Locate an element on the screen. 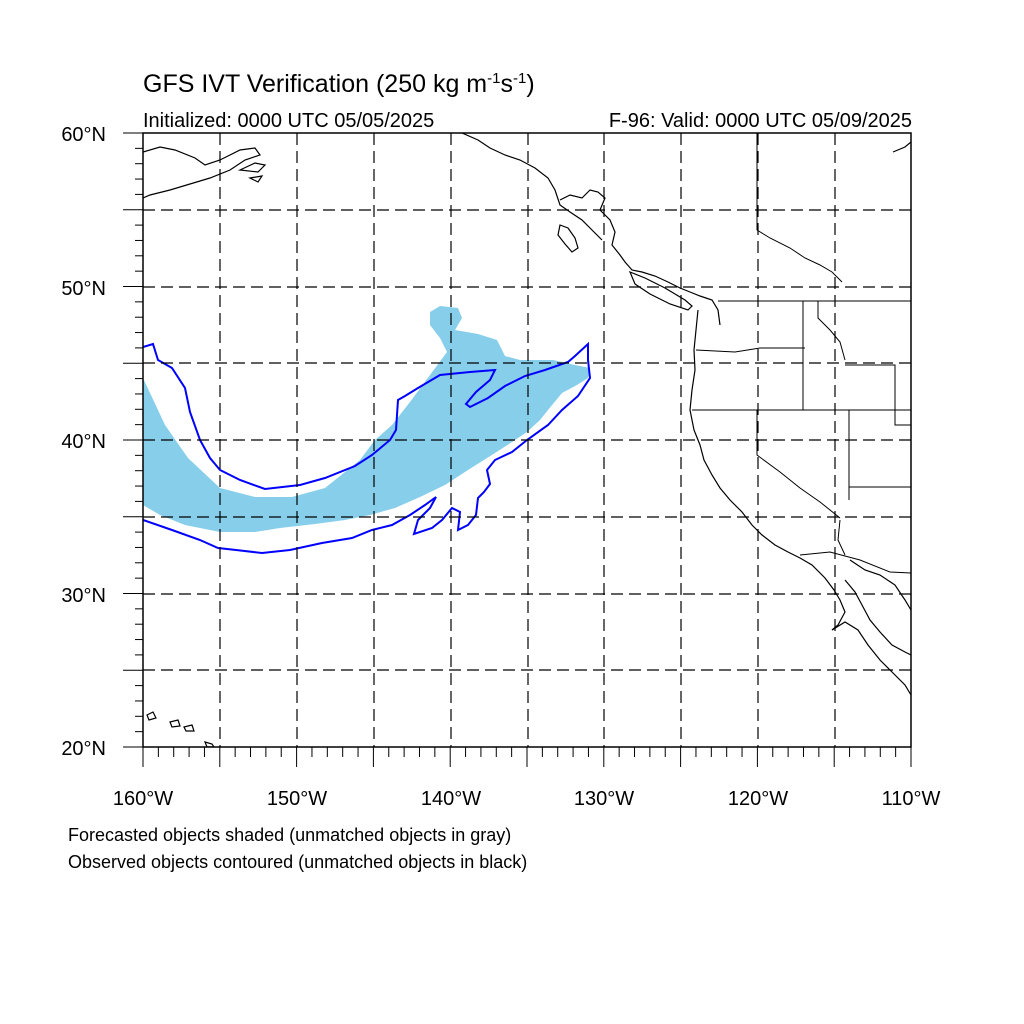  lat-label-30: 30°N is located at coordinates (83, 596).